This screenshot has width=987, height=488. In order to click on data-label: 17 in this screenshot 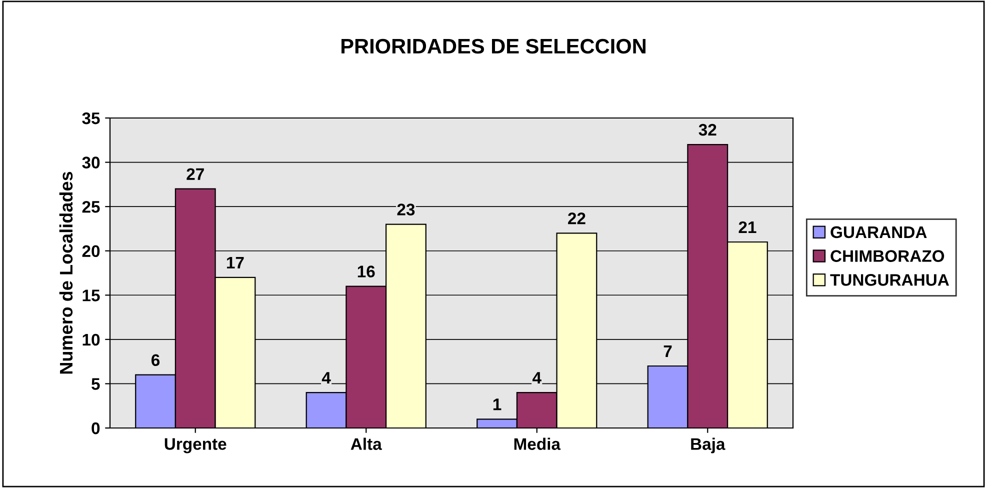, I will do `click(235, 262)`.